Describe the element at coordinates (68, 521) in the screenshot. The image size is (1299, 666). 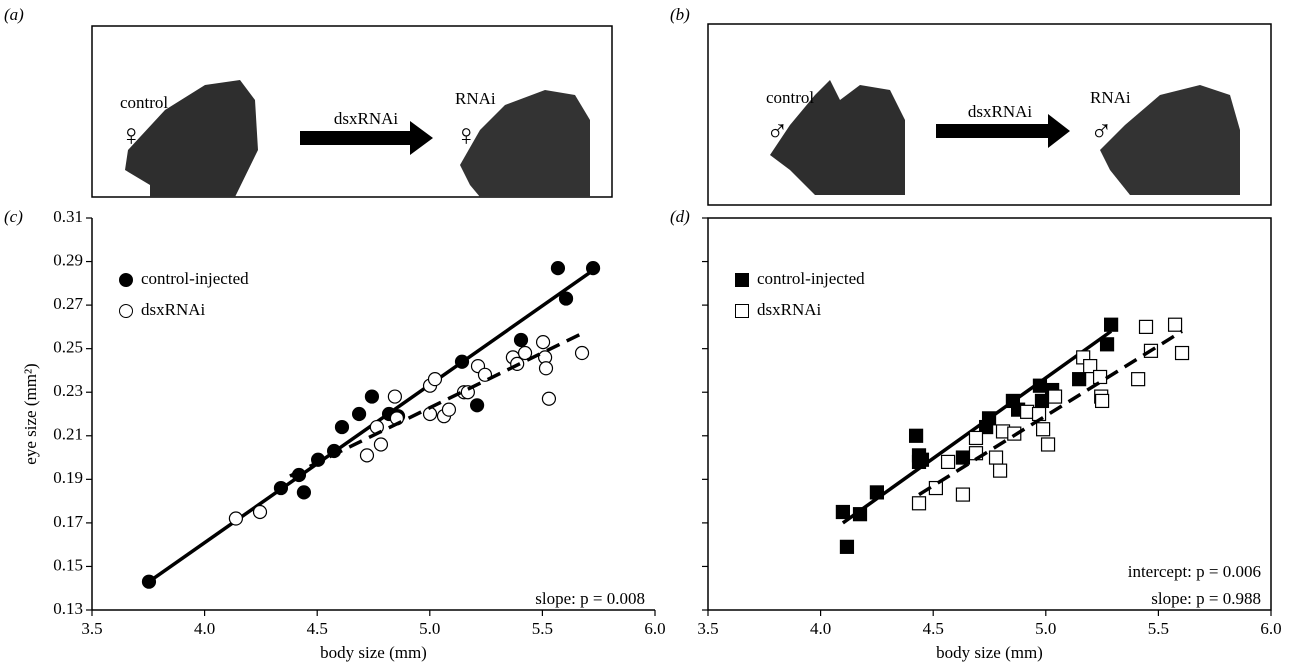
I see `y-tick-label: 0.17` at that location.